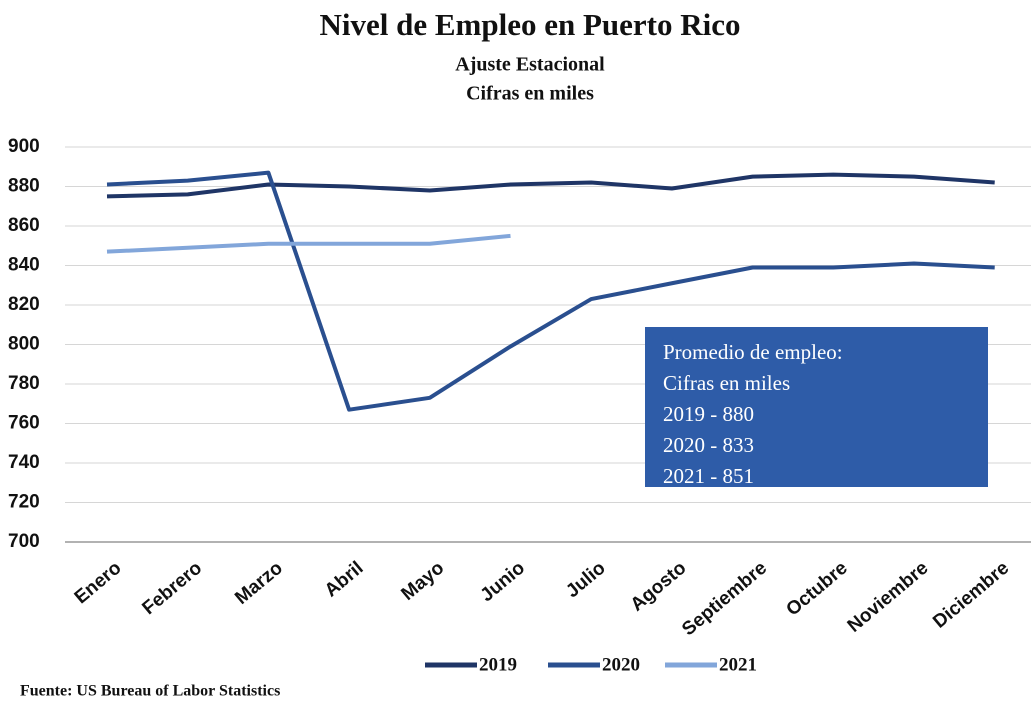 The image size is (1031, 709). I want to click on x-tick-label: Noviembre, so click(888, 597).